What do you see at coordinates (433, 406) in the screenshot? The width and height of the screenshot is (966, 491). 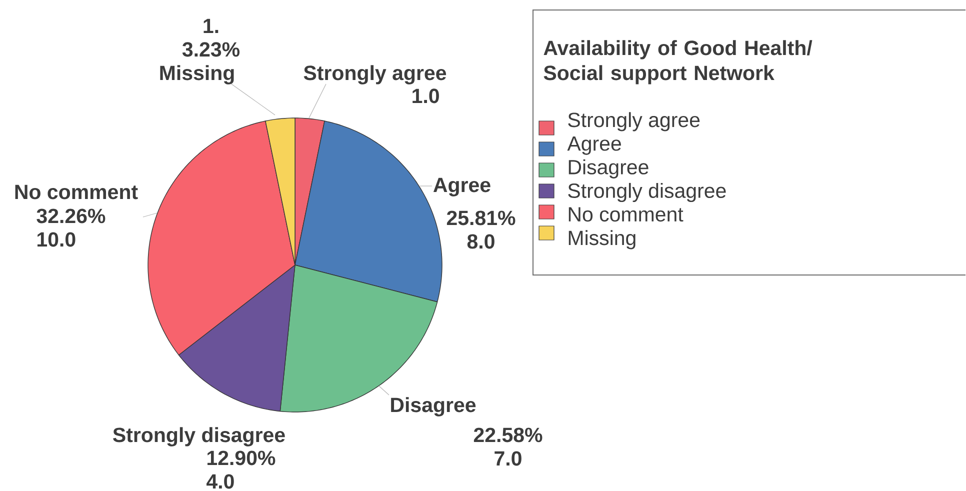 I see `slice-label: Disagree` at bounding box center [433, 406].